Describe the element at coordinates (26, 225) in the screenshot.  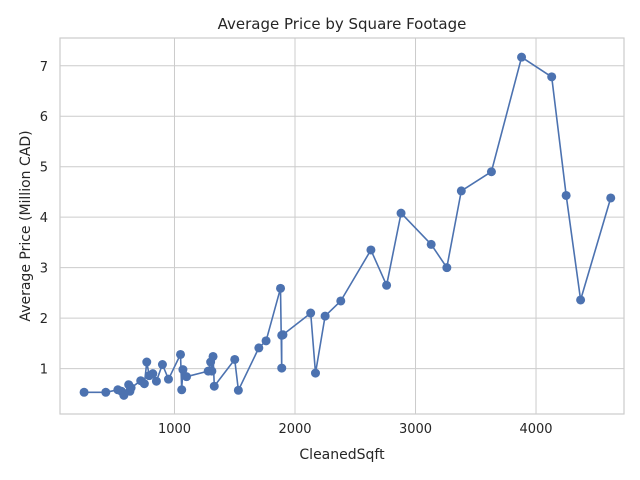
I see `y-axis-label: Average Price (Million CAD)` at that location.